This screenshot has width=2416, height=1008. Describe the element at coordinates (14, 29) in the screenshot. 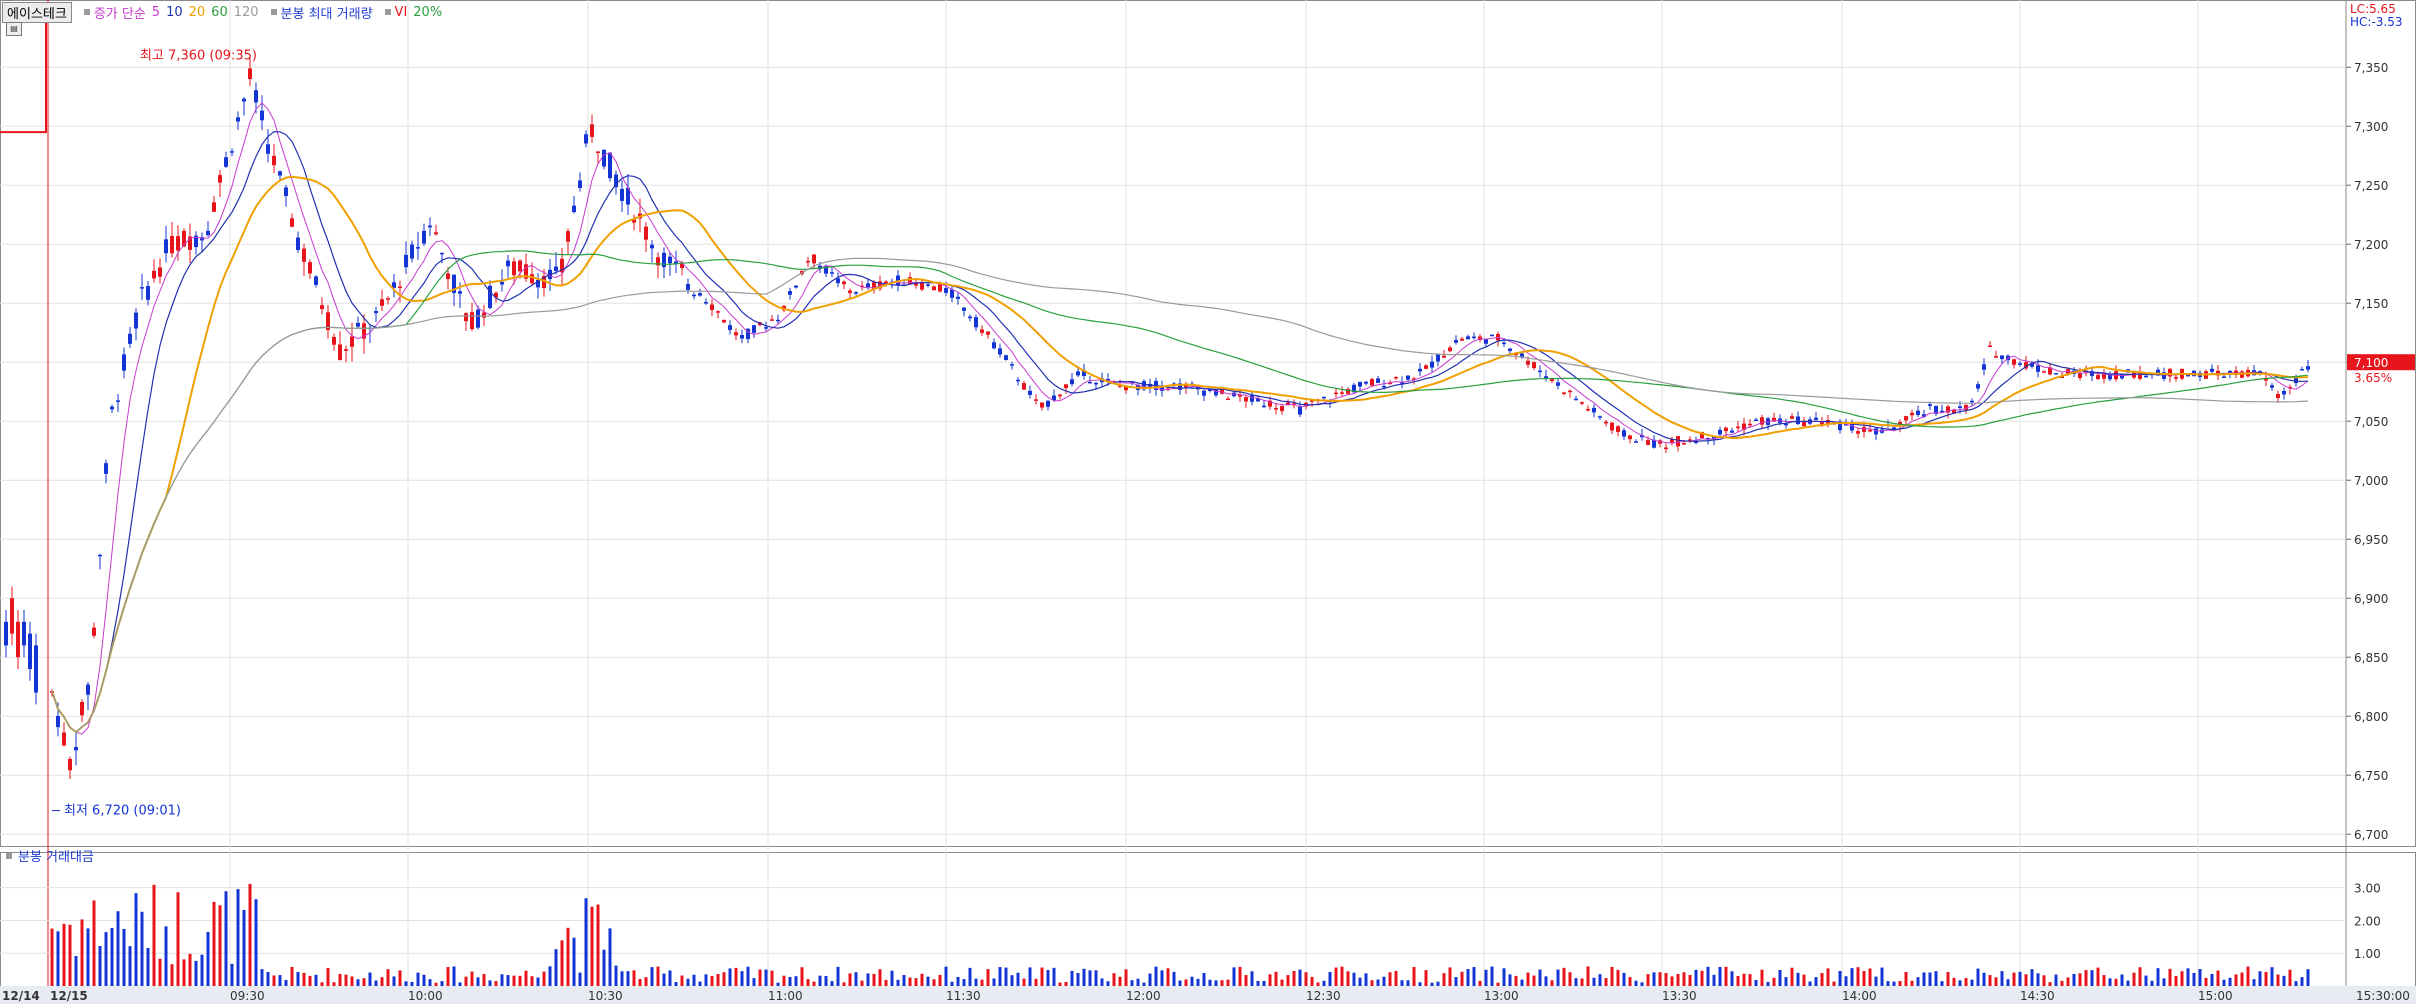

I see `chart-tool-icon: ▤` at that location.